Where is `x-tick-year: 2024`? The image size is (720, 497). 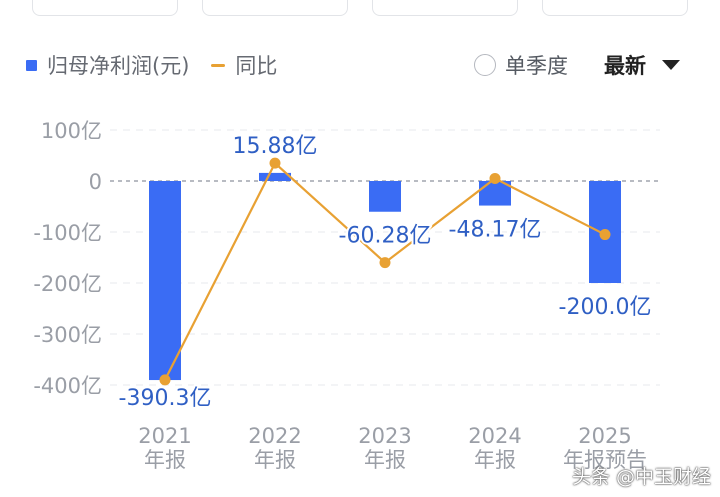 x-tick-year: 2024 is located at coordinates (494, 436).